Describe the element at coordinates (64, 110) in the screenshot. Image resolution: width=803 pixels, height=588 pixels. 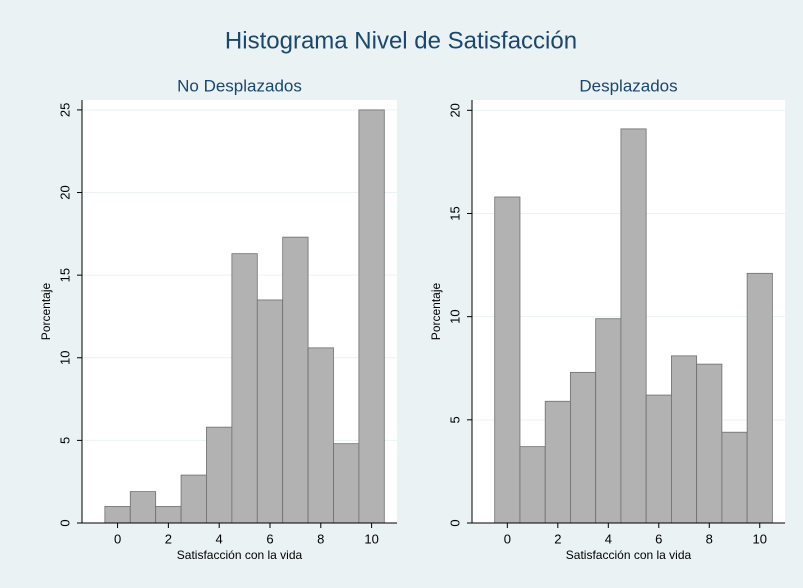
I see `y-tick-label: 25` at that location.